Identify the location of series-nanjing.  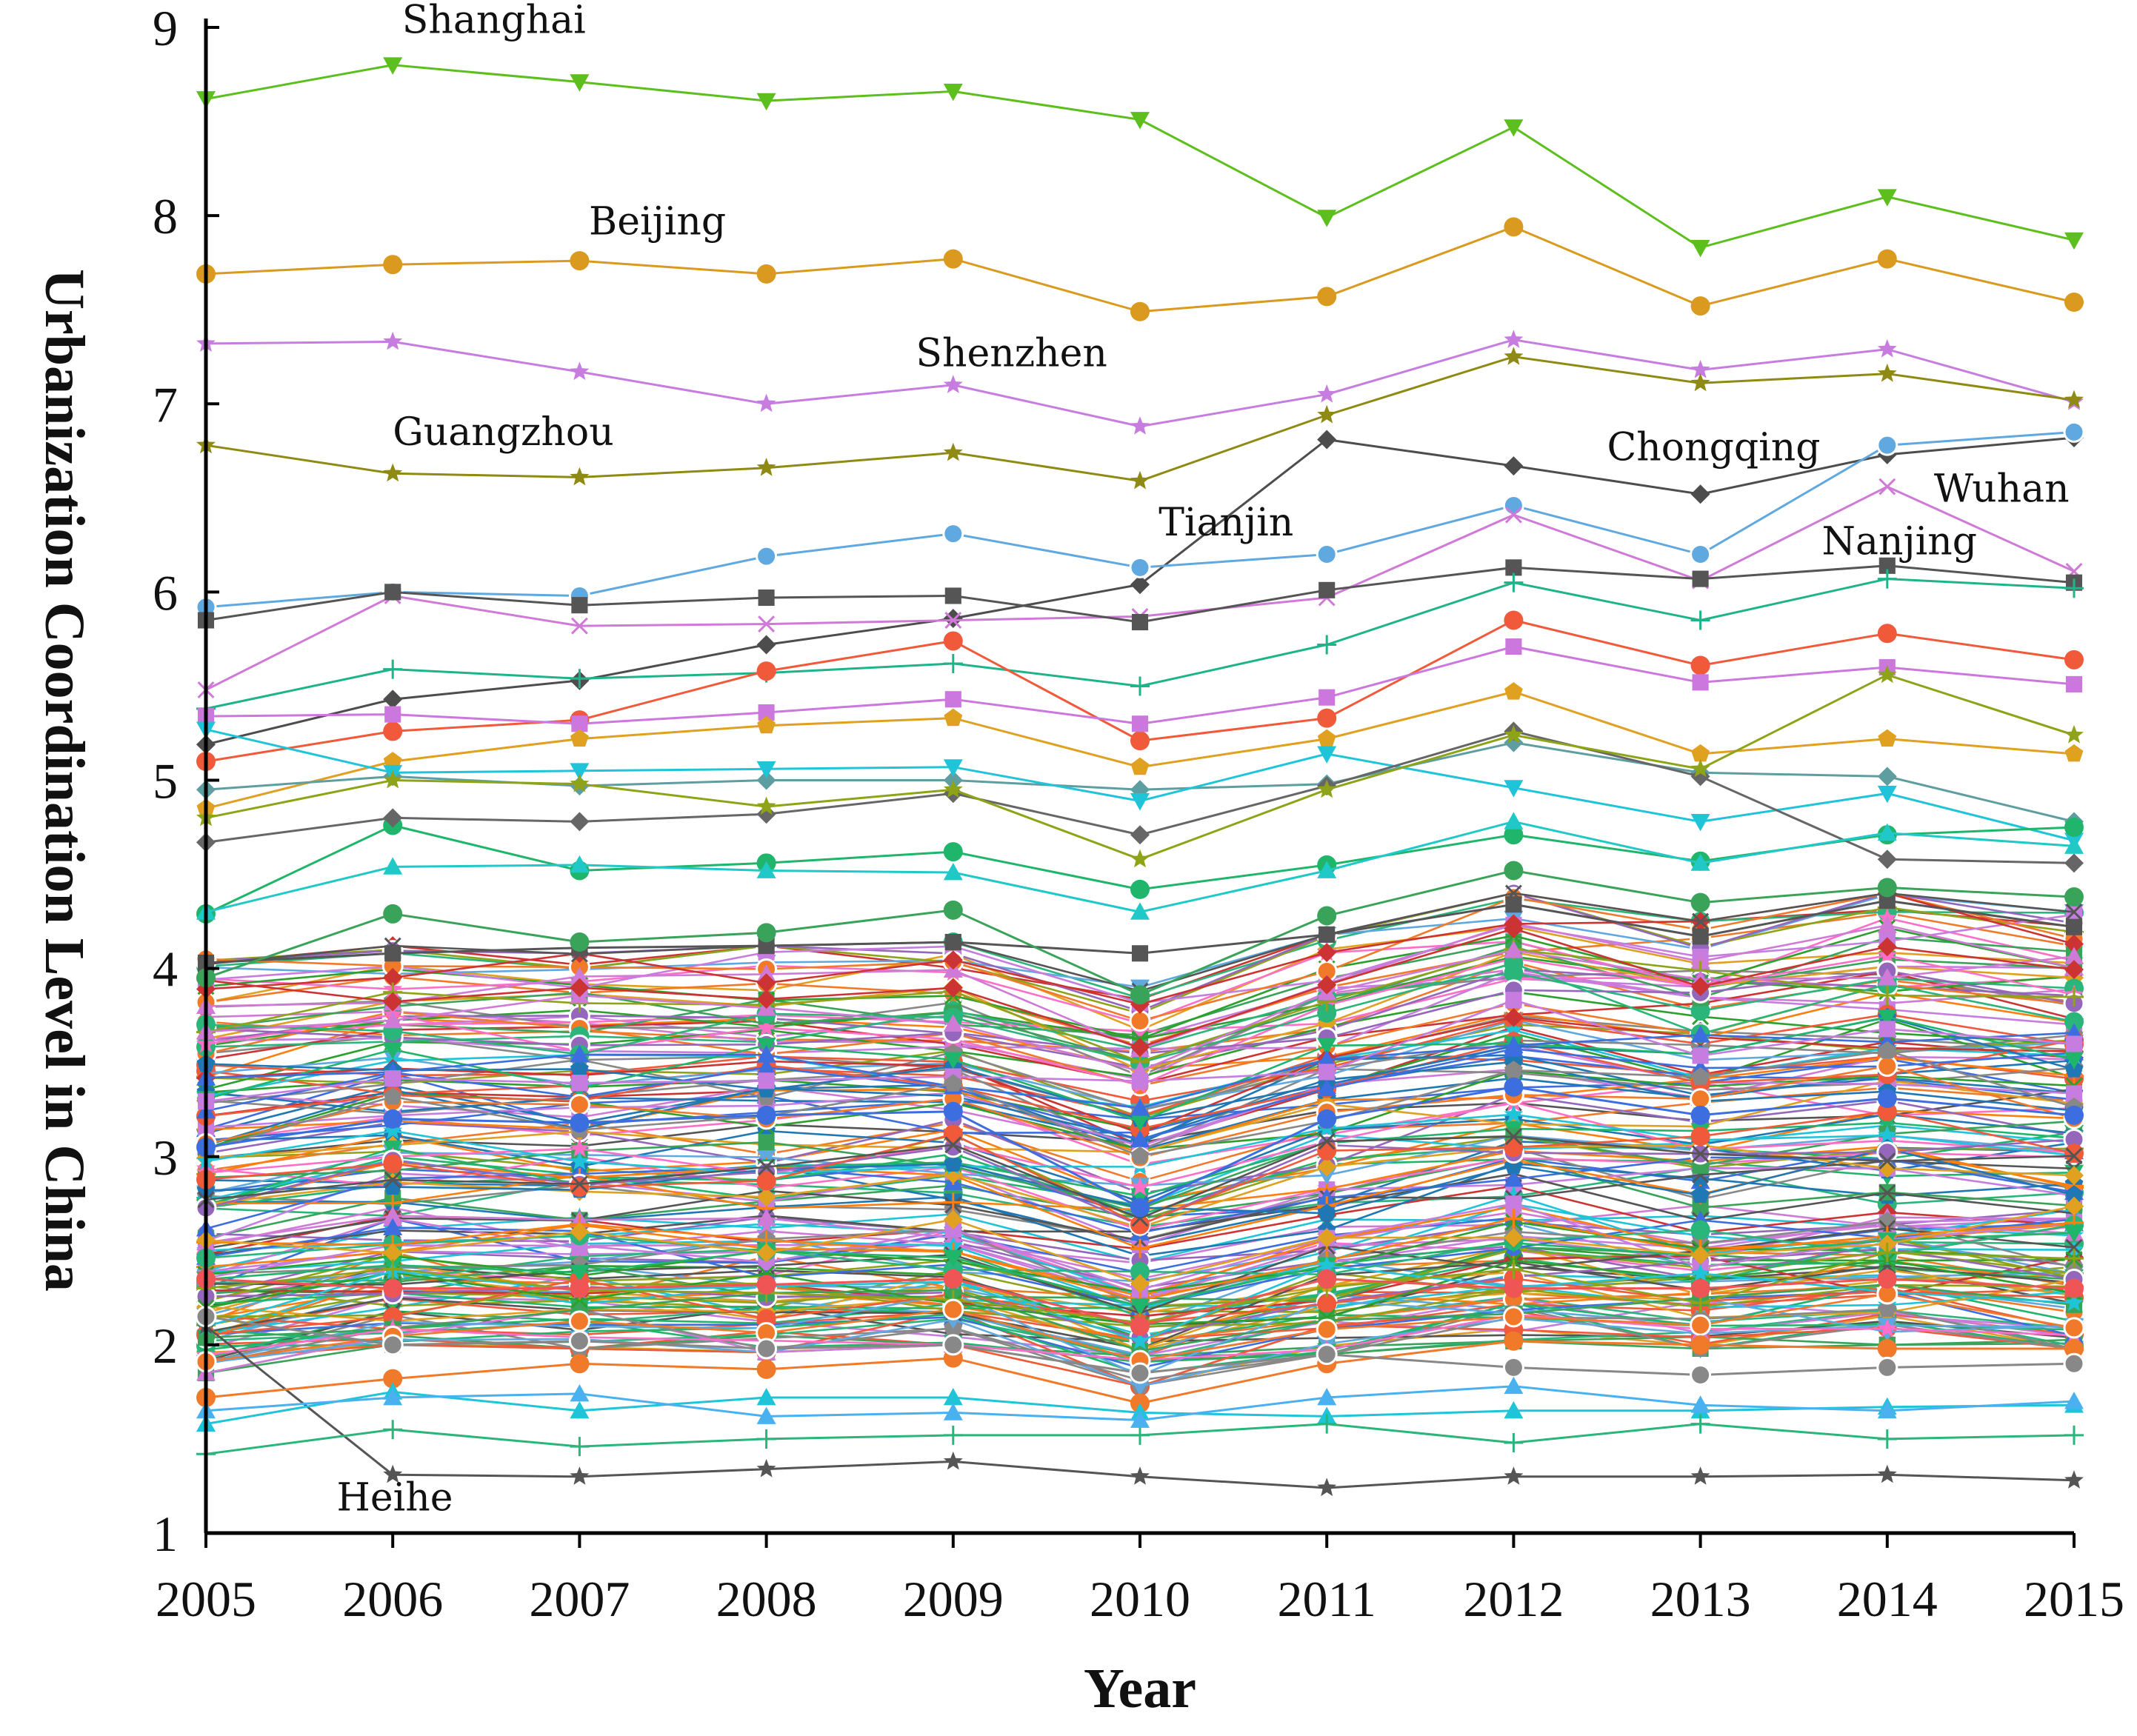
(1140, 594).